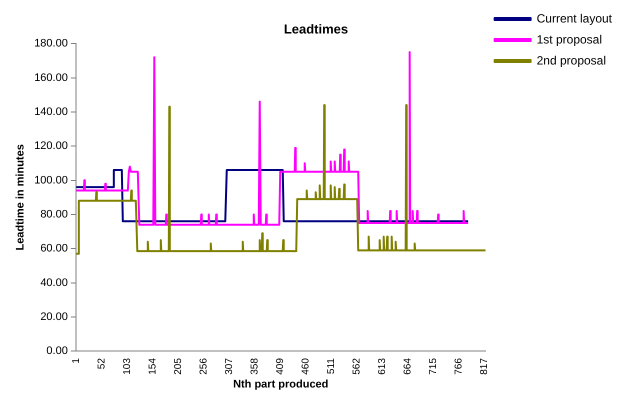  Describe the element at coordinates (54, 214) in the screenshot. I see `y-tick-label: 80.00` at that location.